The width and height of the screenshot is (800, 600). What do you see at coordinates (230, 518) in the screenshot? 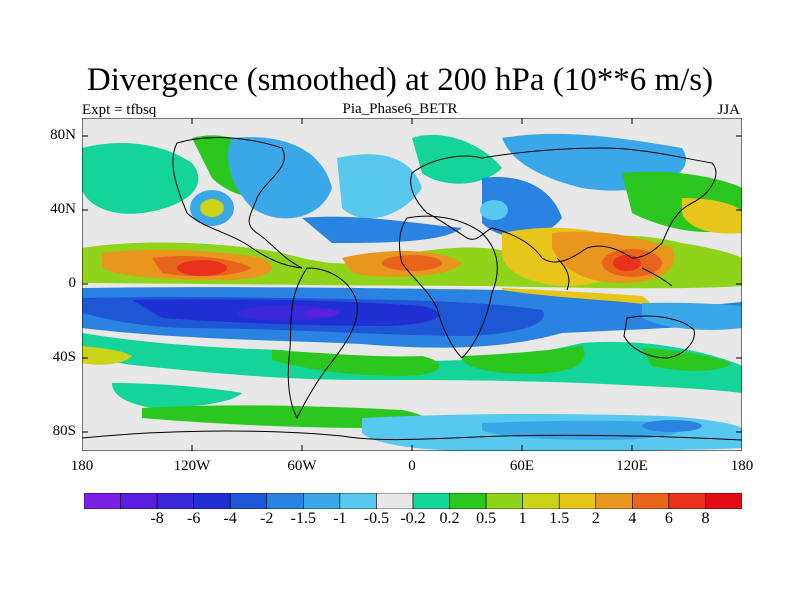
I see `colorbar-label: -4` at bounding box center [230, 518].